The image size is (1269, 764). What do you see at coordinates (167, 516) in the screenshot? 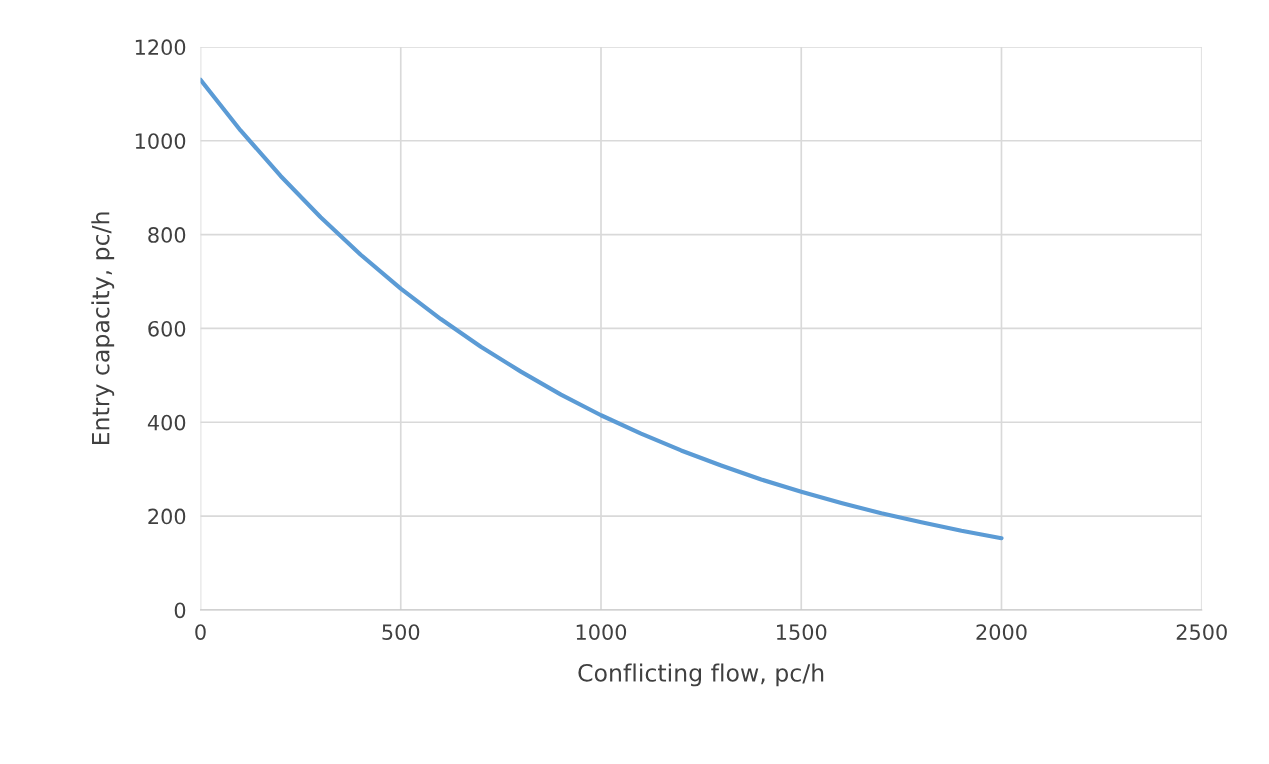
I see `y-tick-label: 200` at bounding box center [167, 516].